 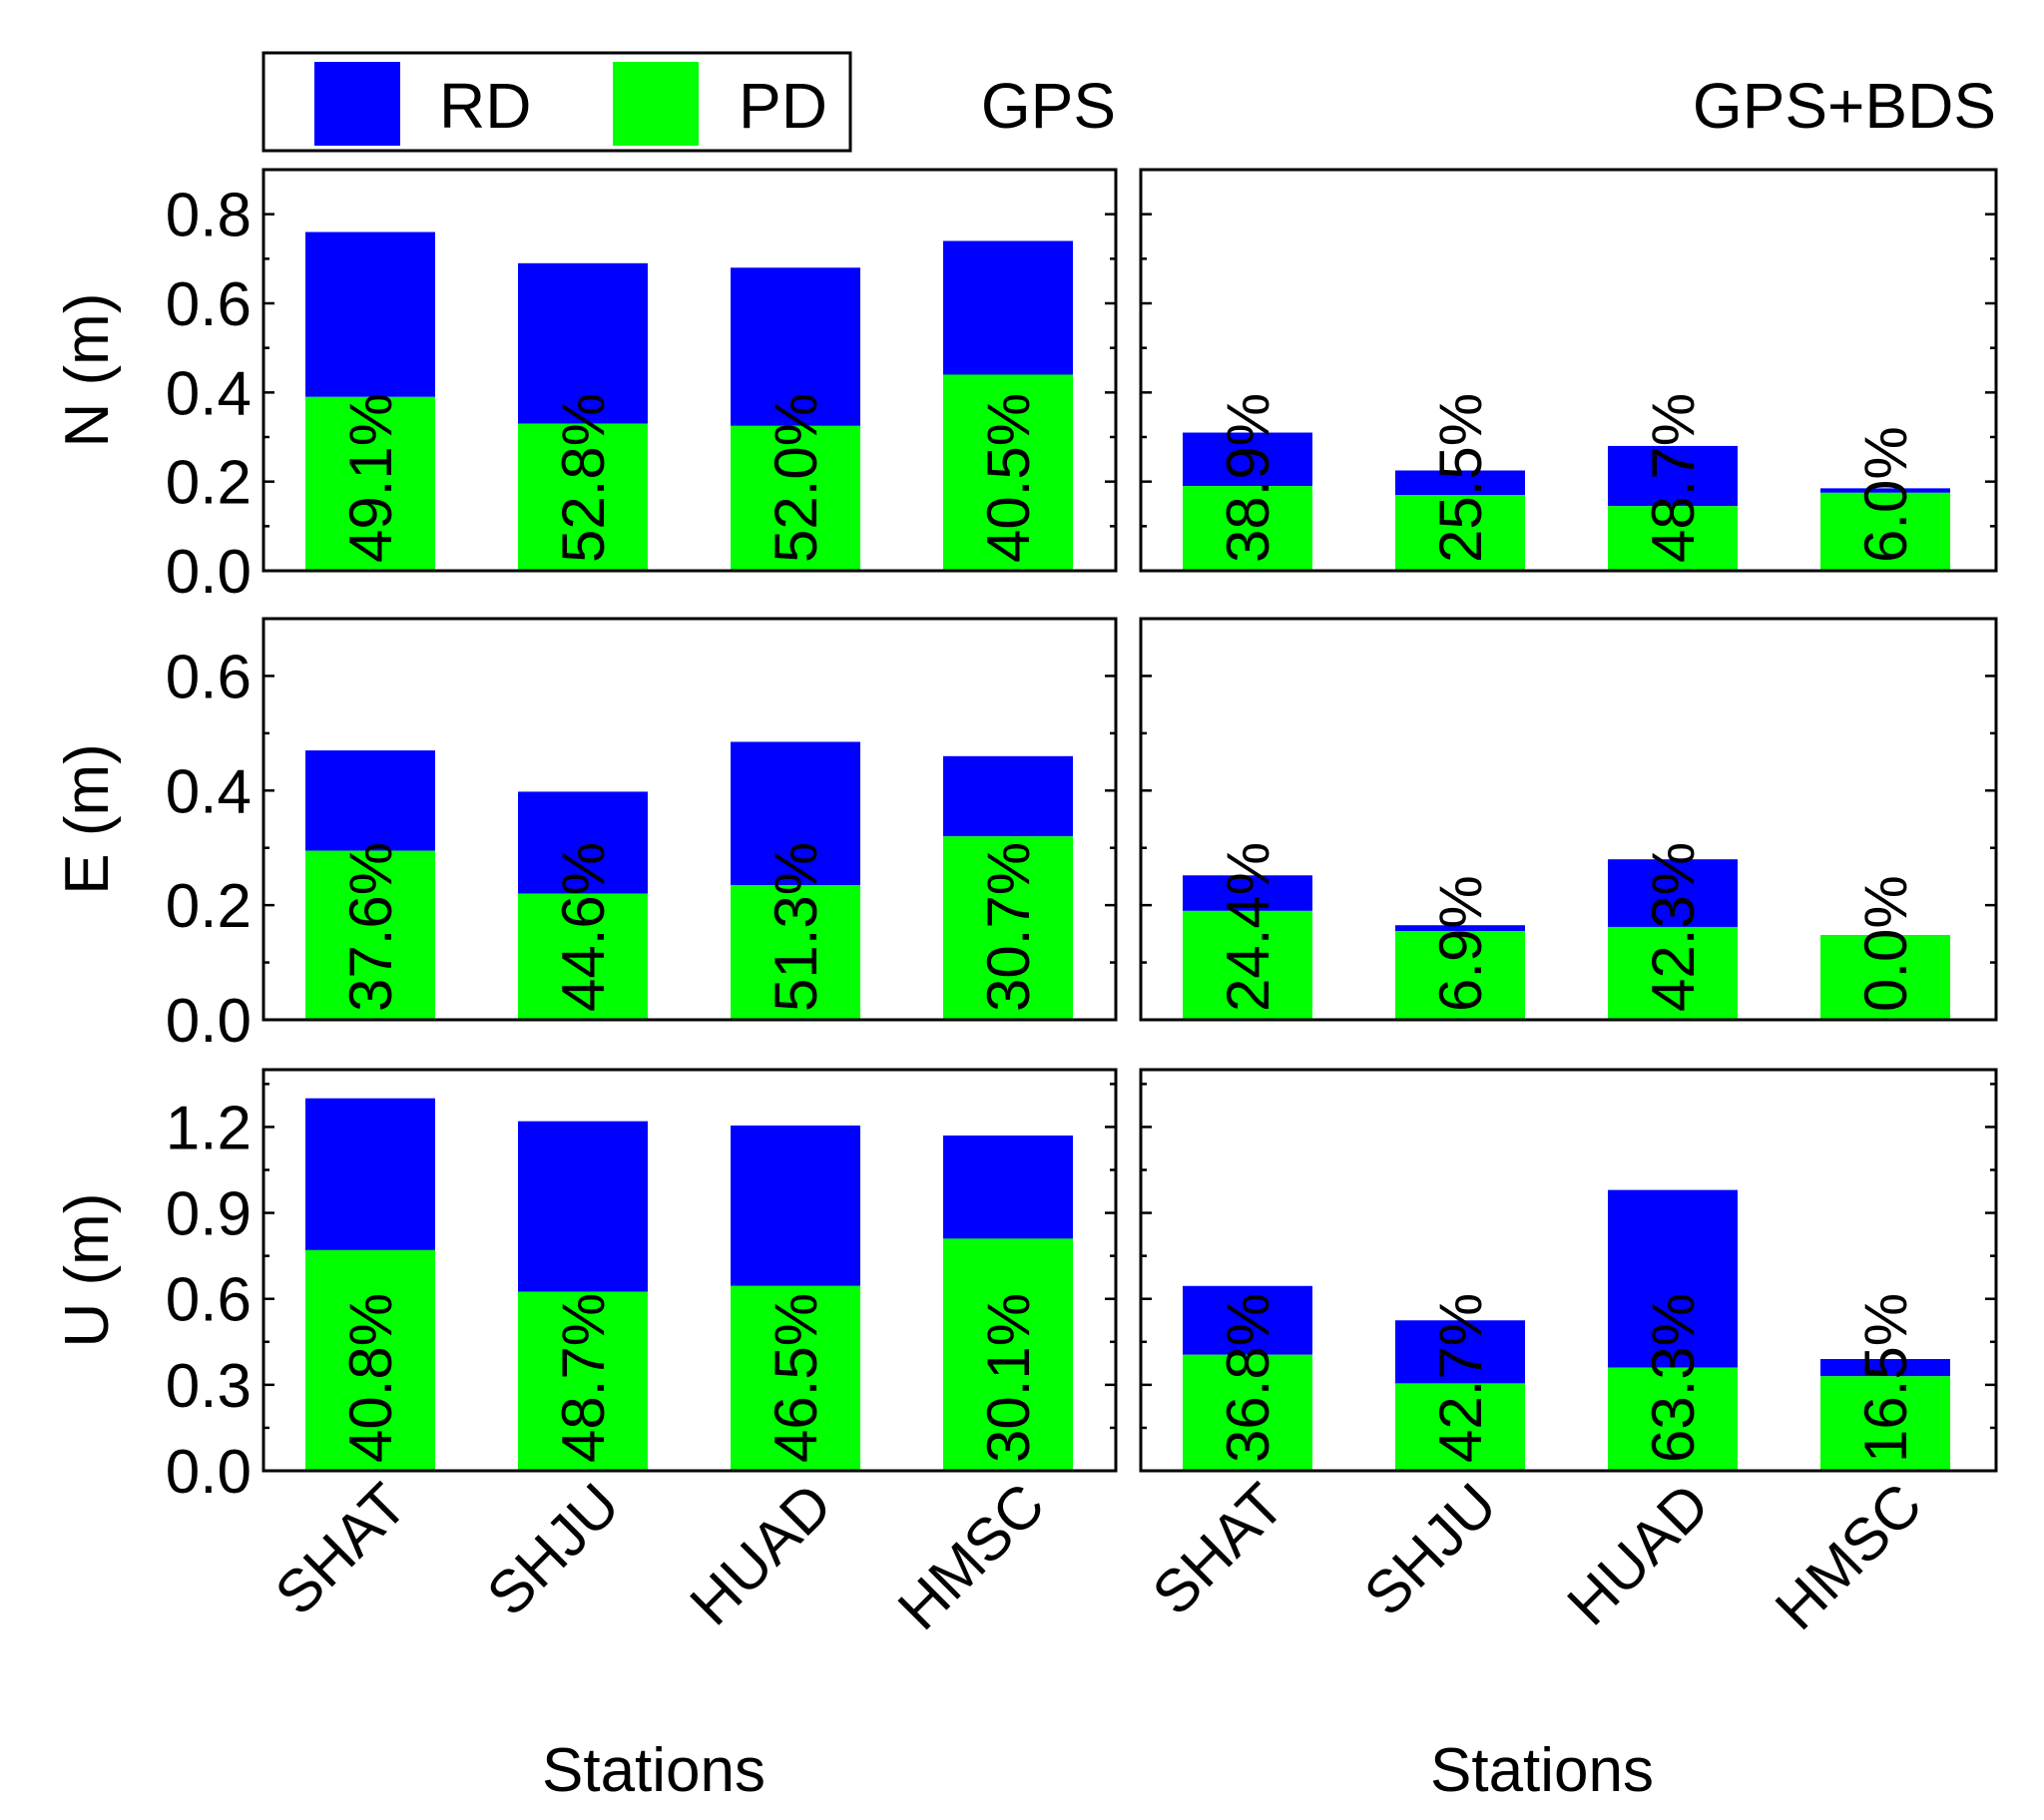 I want to click on panel-u-gps-ytick-label: 0.6, so click(x=209, y=1300).